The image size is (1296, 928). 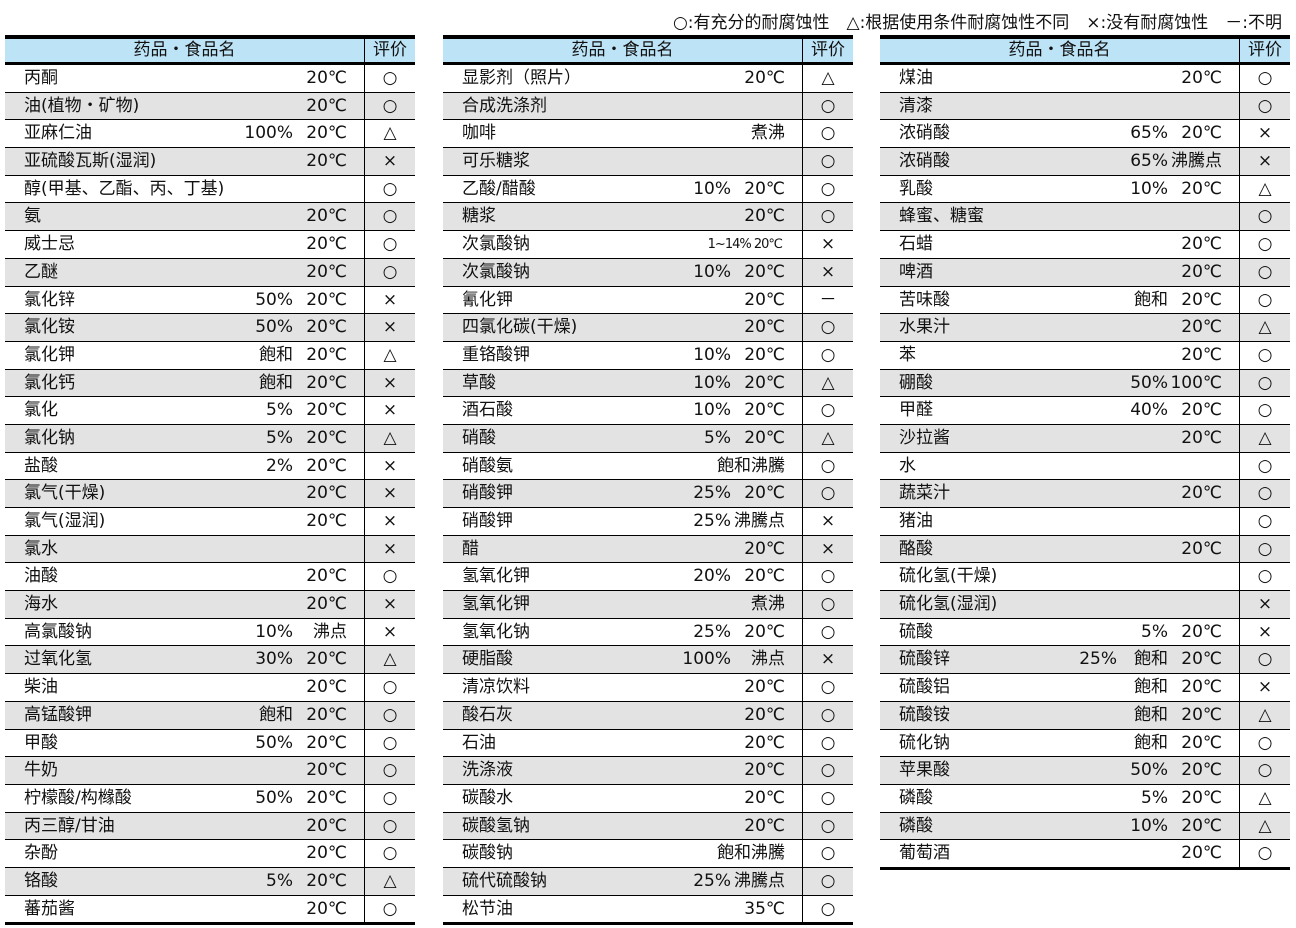 I want to click on substance-name: 苦味酸, so click(x=924, y=299).